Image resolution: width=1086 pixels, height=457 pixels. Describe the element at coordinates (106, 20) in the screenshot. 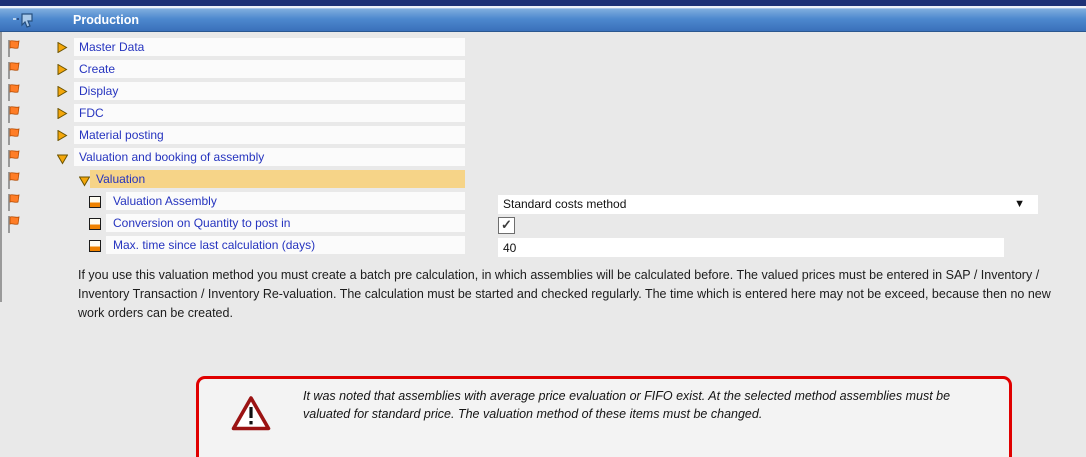

I see `page-title: Production` at that location.